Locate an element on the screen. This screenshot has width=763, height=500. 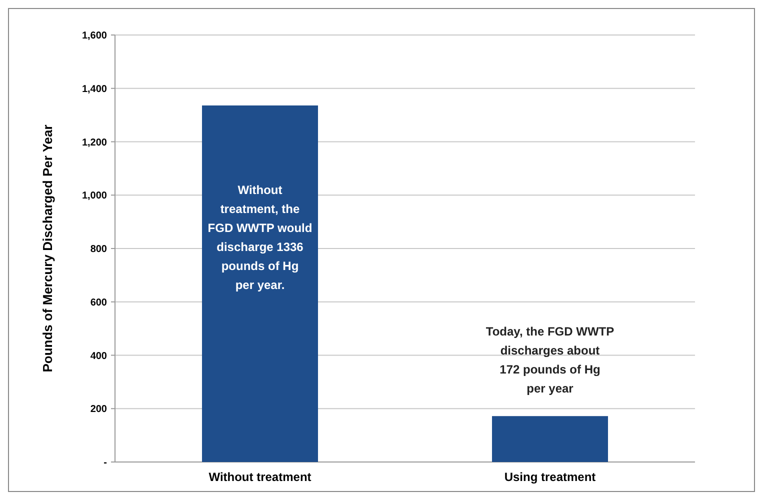
annotation: Without treatment, the FGD WWTP would discharge 1336 pounds of Hg per year. is located at coordinates (260, 237).